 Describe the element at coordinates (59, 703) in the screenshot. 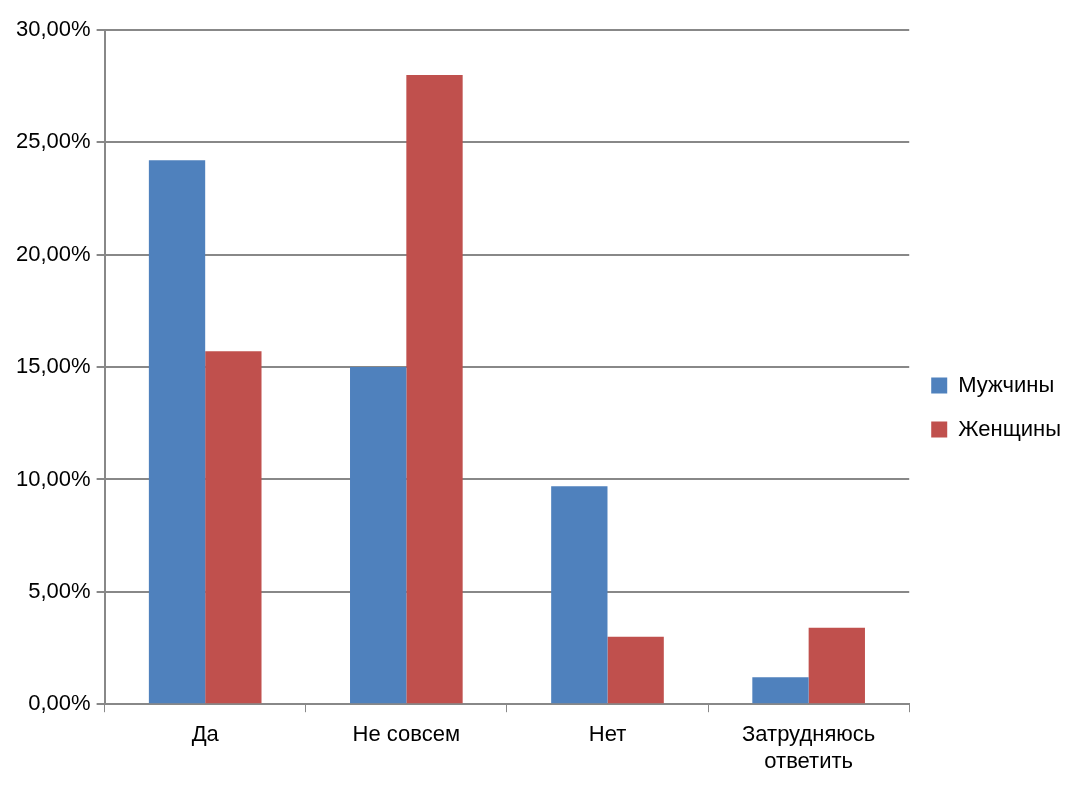

I see `y-tick-label: 0,00%` at that location.